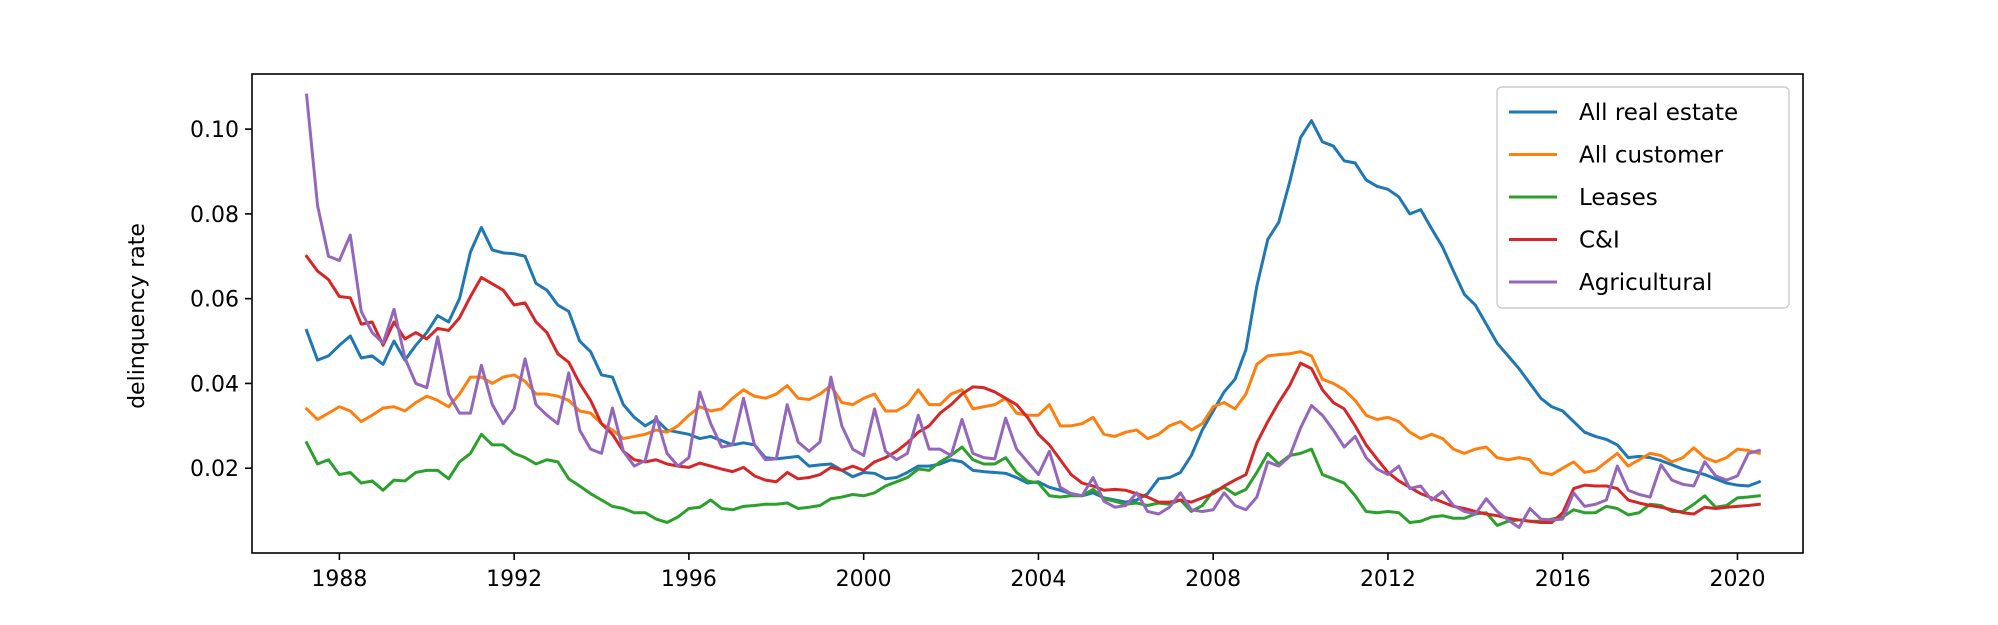 The height and width of the screenshot is (625, 1998). I want to click on y-tick-label: 0.04, so click(214, 384).